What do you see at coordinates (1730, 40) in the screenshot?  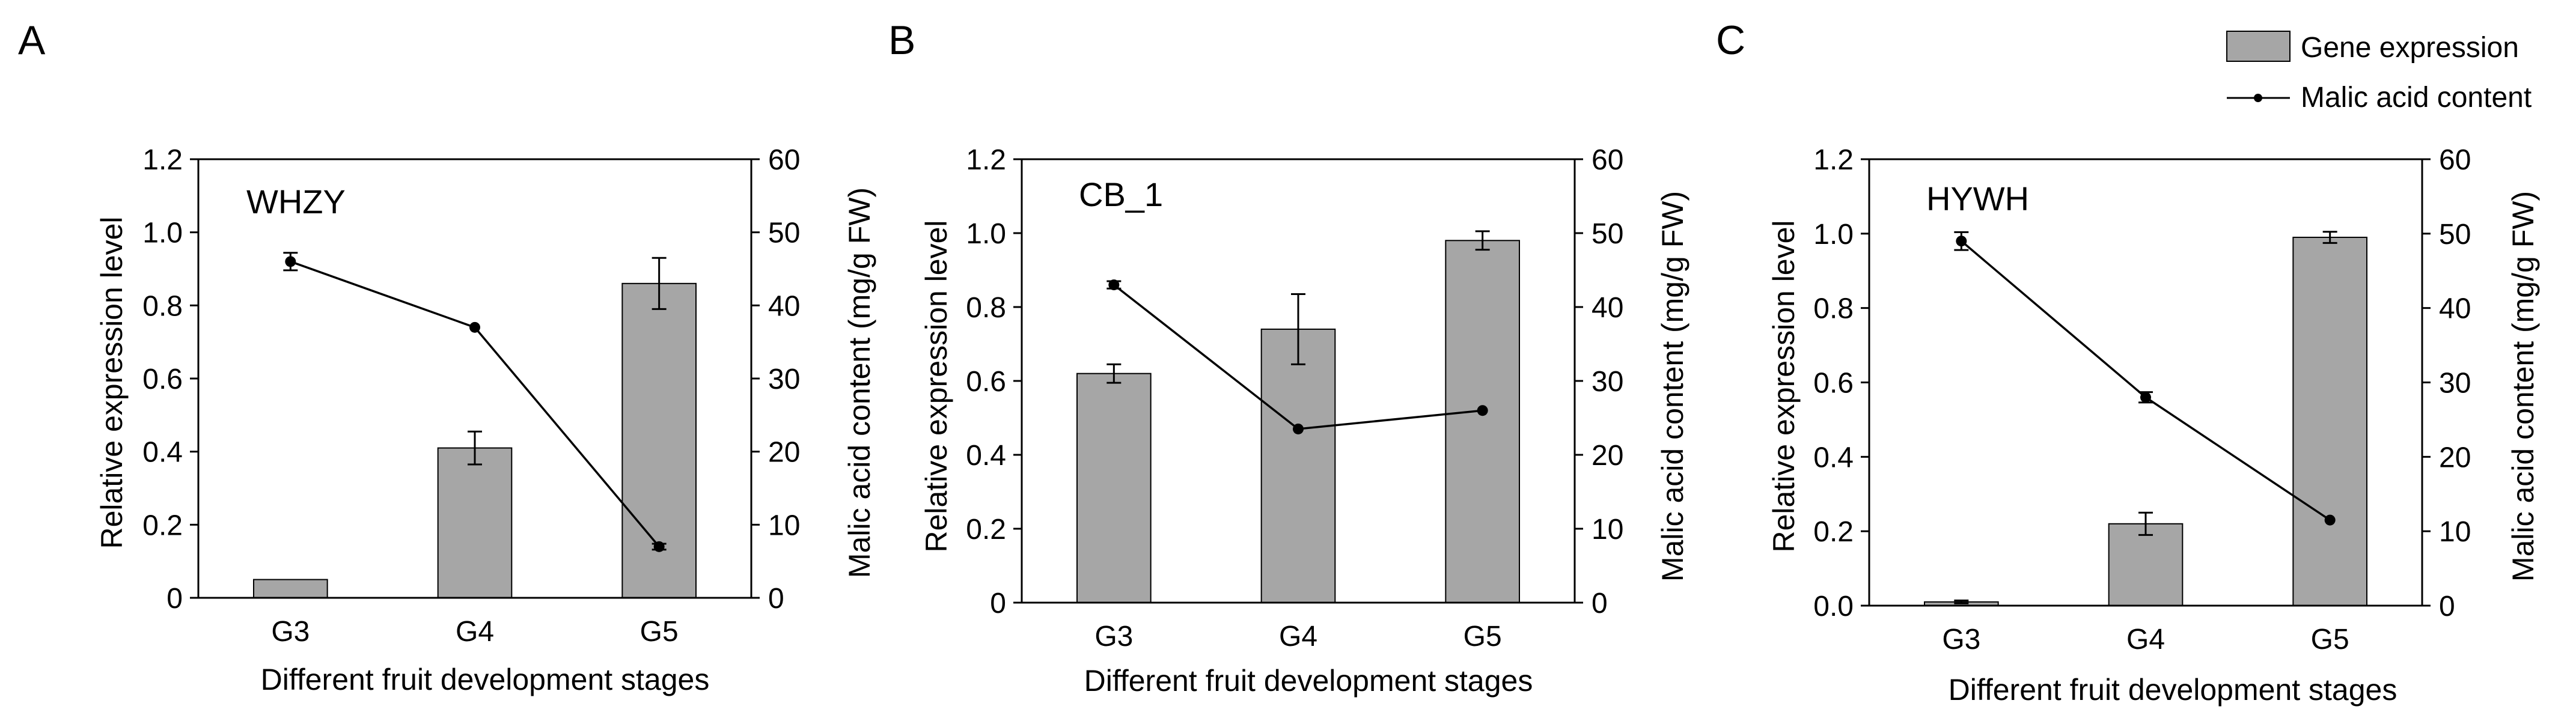 I see `panel-letter: C` at bounding box center [1730, 40].